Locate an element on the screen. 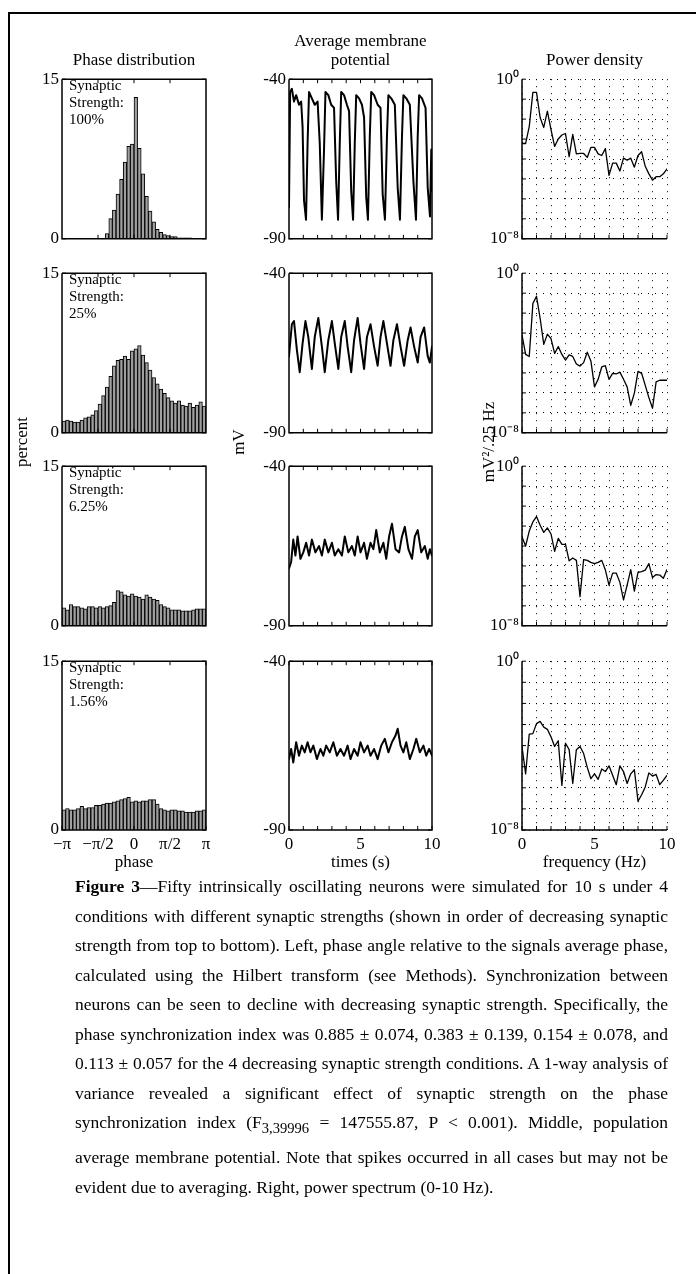 This screenshot has height=1274, width=696. x-axis-title: frequency (Hz) is located at coordinates (594, 862).